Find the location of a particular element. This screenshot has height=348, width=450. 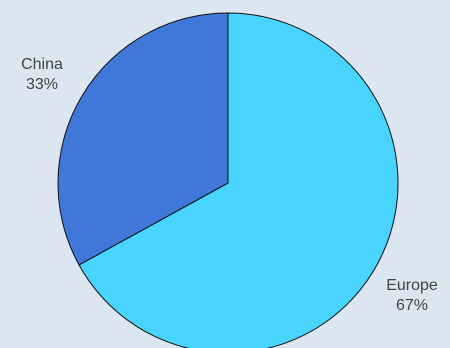

slice-label-china: China is located at coordinates (42, 64).